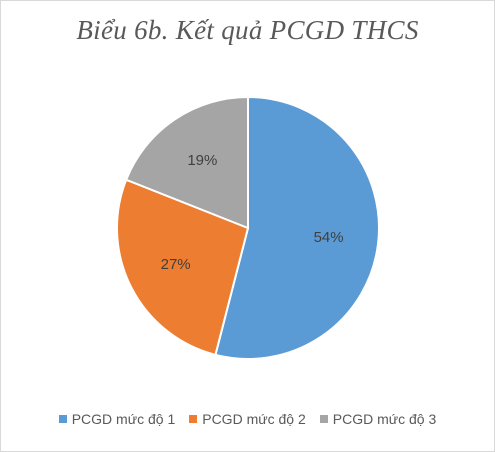  I want to click on chart-title: Biểu 6b. Kết quả PCGD THCS, so click(247, 30).